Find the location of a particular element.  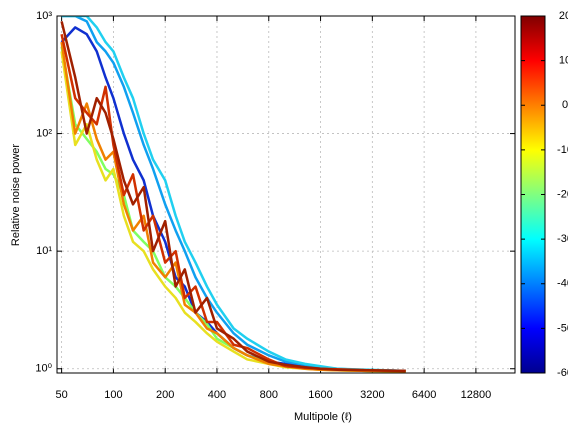

colorbar-tick-label: -40 is located at coordinates (562, 284).